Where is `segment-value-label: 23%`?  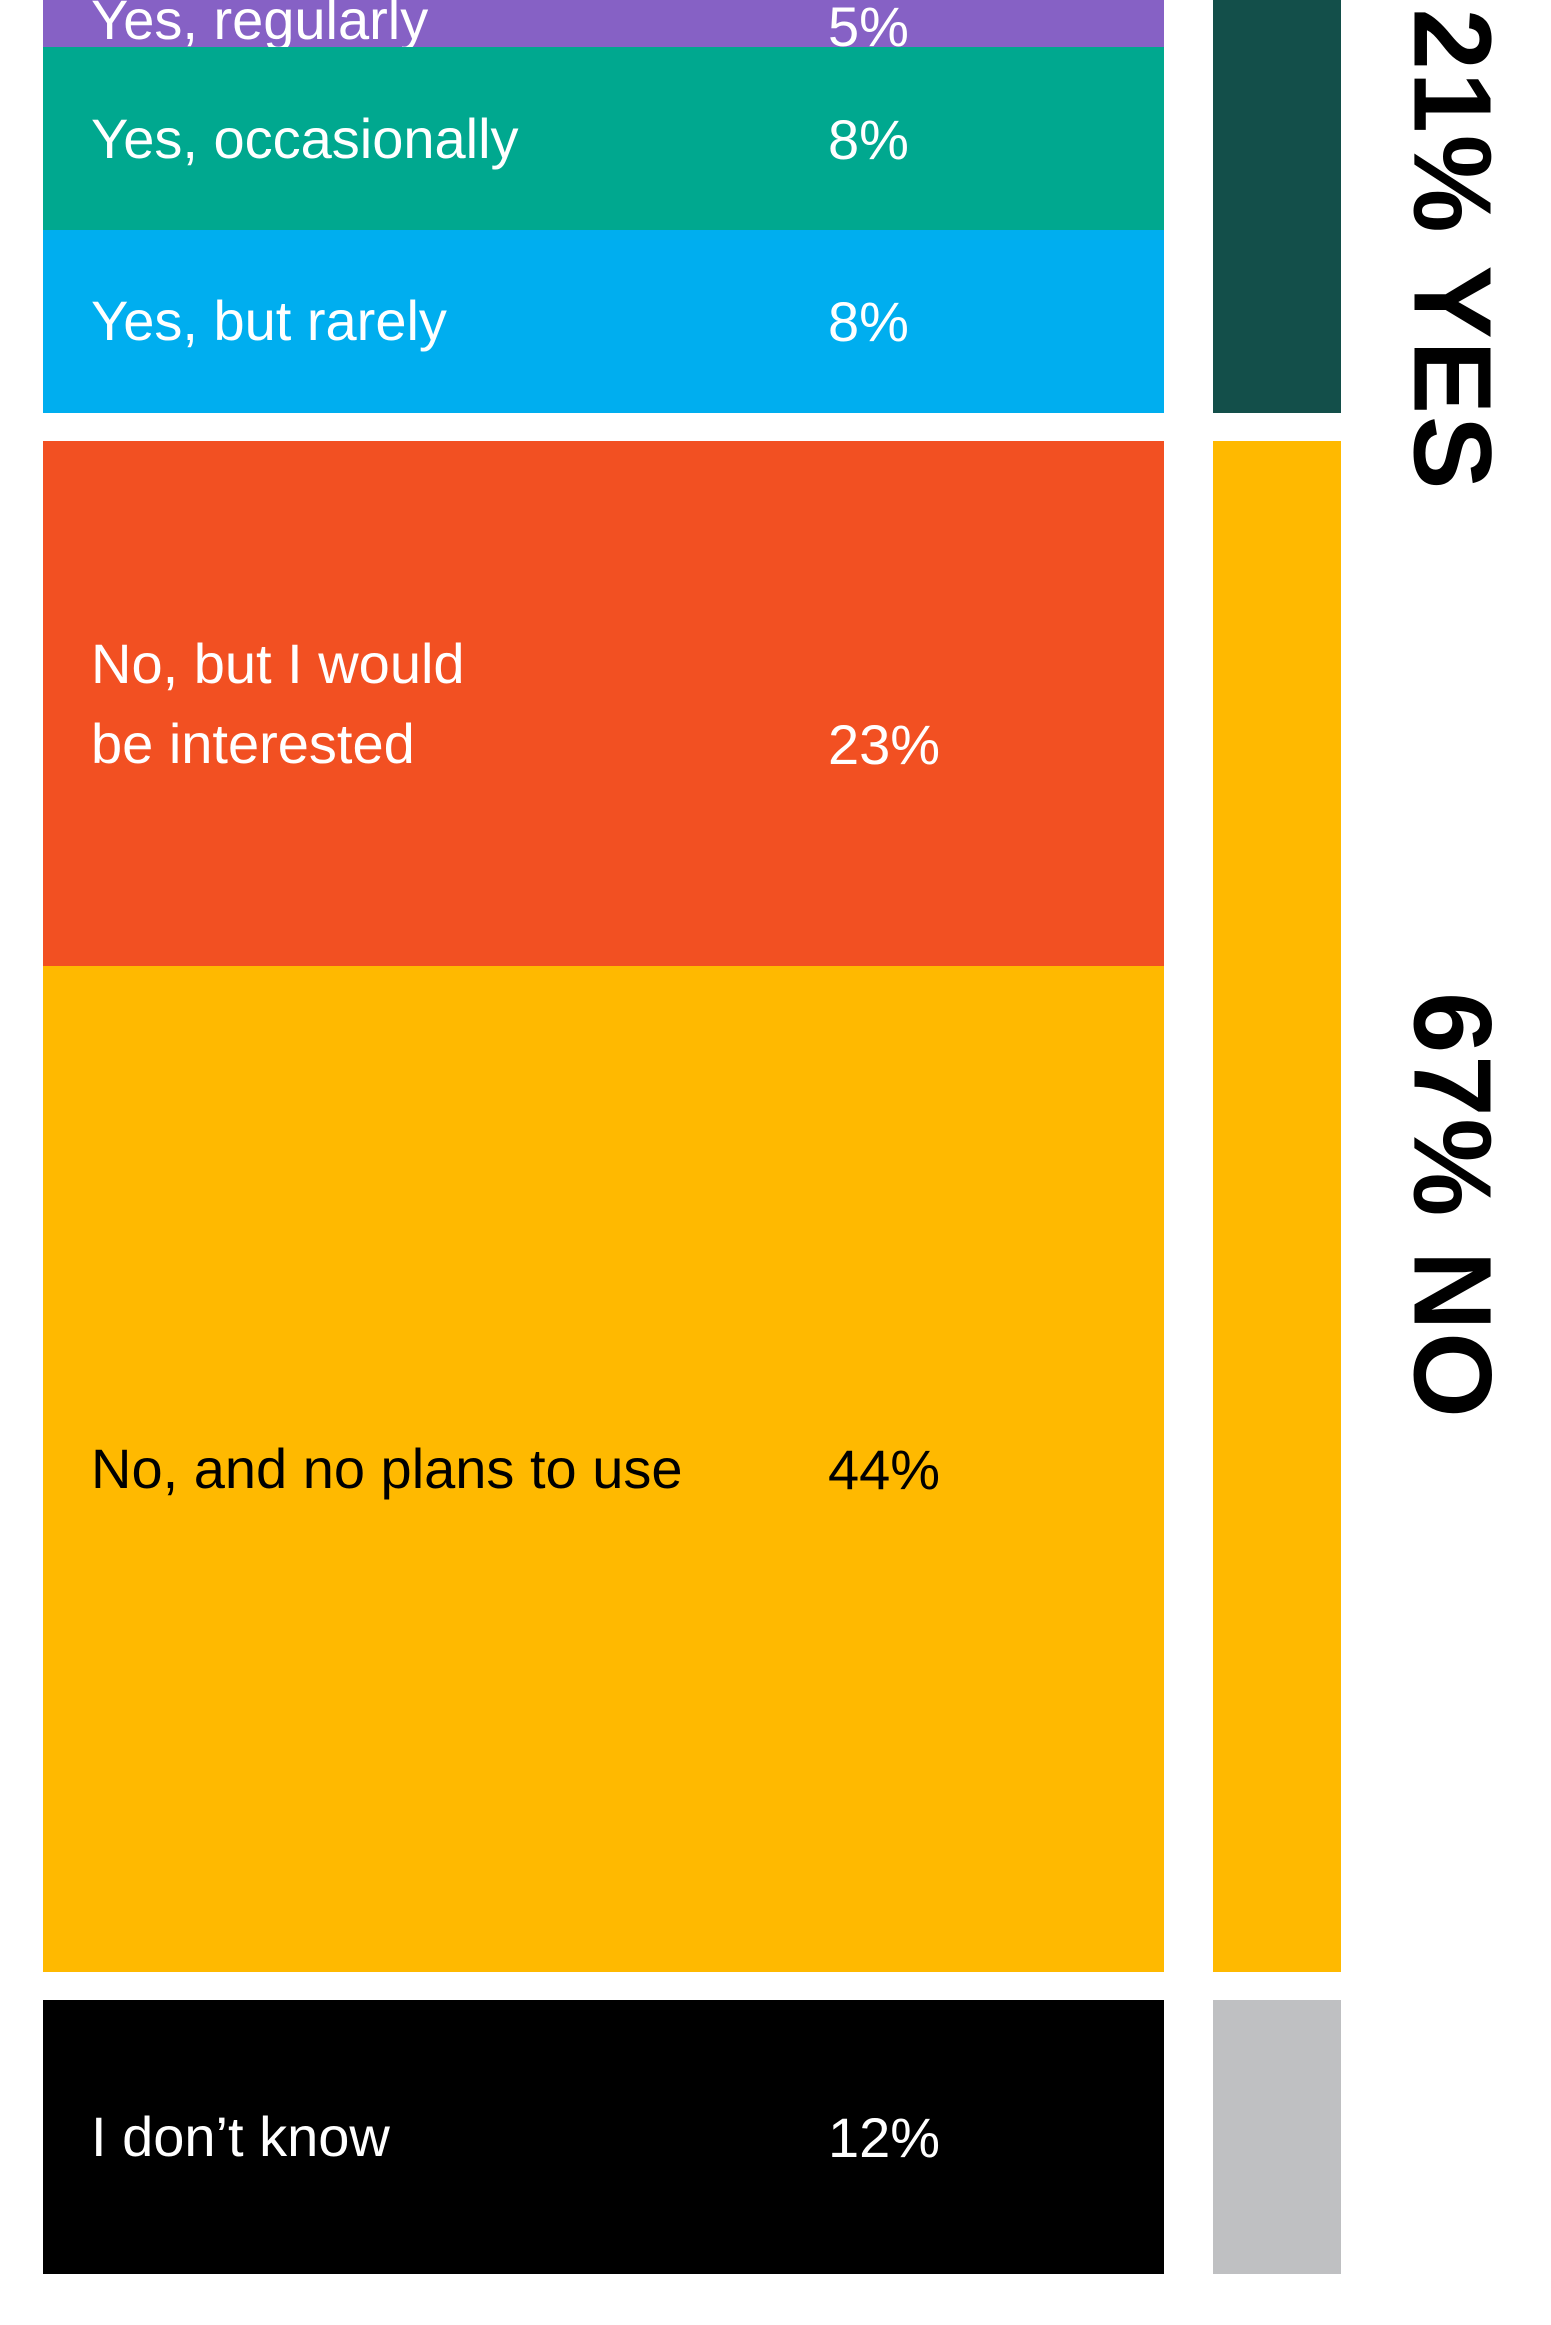
segment-value-label: 23% is located at coordinates (884, 744).